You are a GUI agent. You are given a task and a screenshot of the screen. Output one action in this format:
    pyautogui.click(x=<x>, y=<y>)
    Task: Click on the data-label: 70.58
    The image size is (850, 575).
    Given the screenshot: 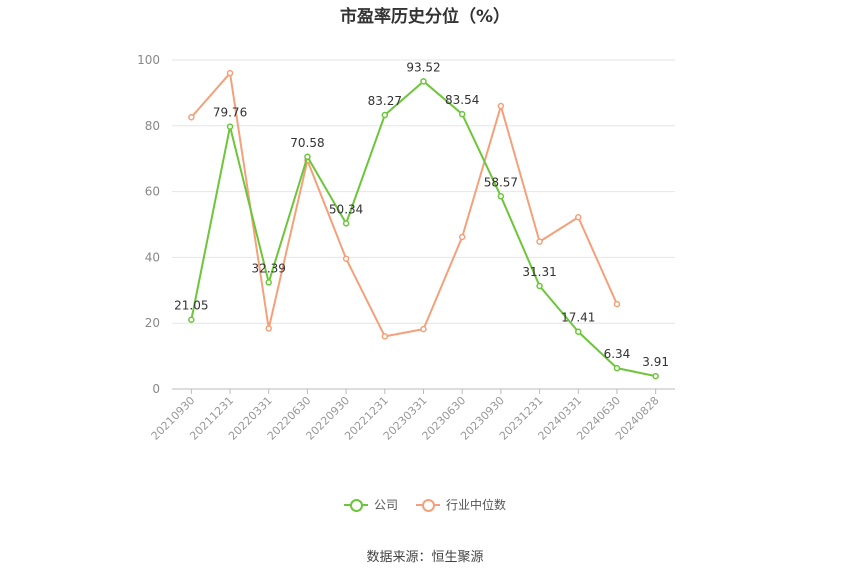 What is the action you would take?
    pyautogui.click(x=307, y=143)
    